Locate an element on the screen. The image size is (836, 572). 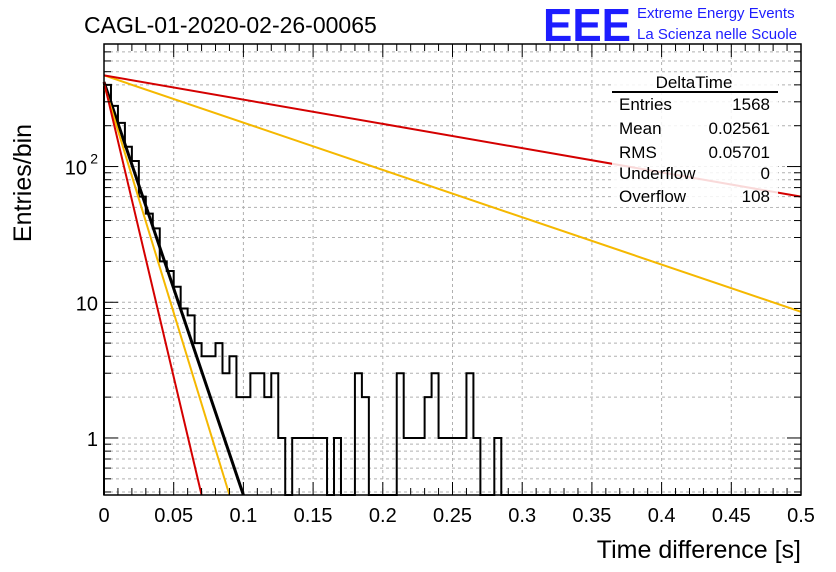
stats-box-background is located at coordinates (695, 140).